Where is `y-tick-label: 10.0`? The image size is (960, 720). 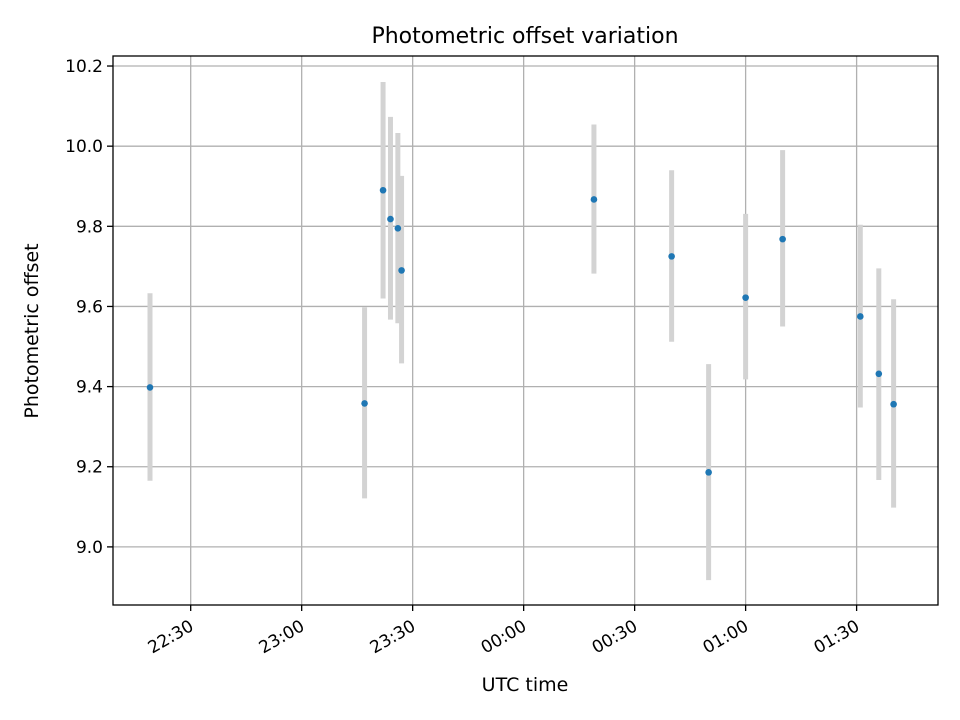
y-tick-label: 10.0 is located at coordinates (84, 147).